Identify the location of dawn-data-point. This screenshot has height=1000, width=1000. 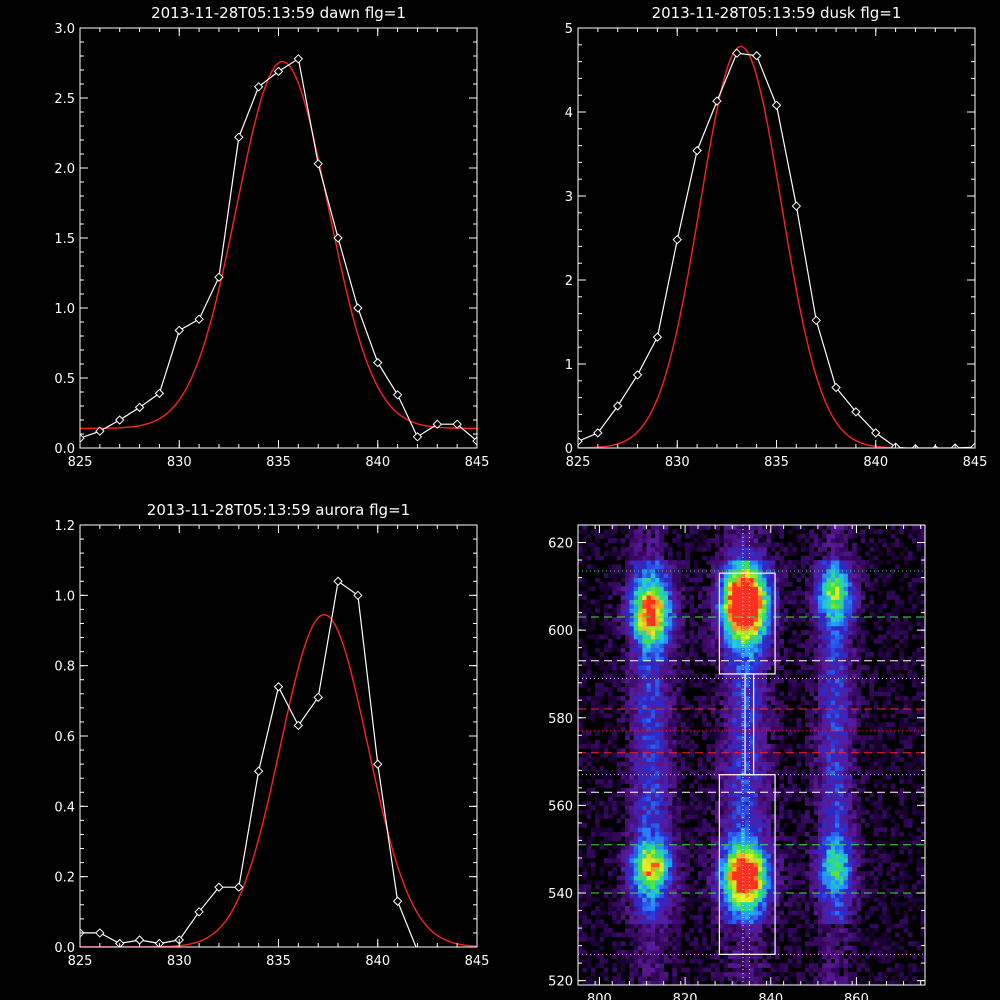
(338, 238).